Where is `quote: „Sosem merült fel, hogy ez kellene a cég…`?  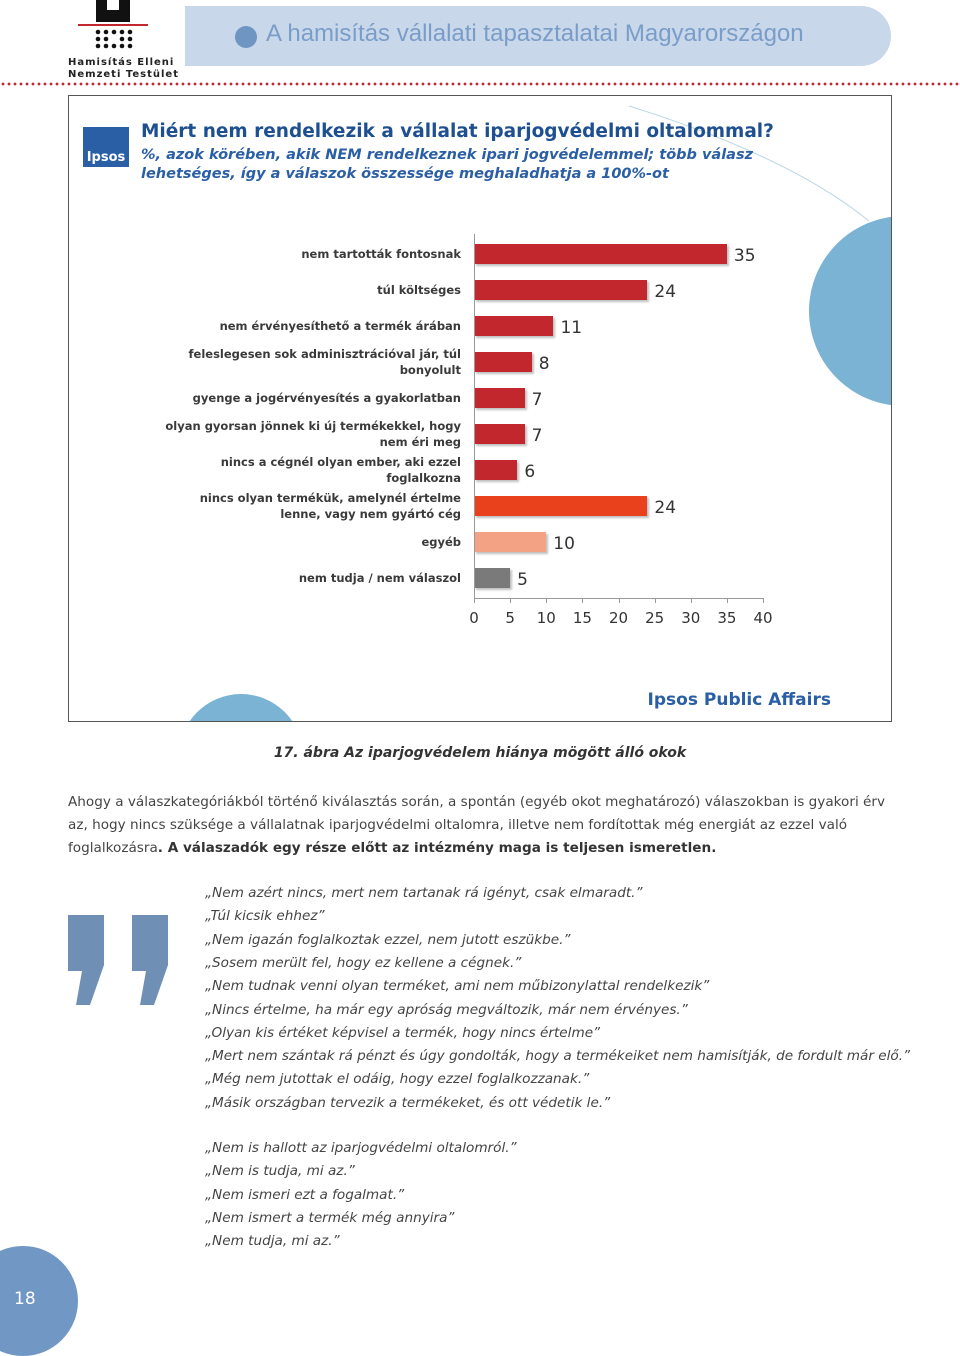
quote: „Sosem merült fel, hogy ez kellene a cég… is located at coordinates (363, 962).